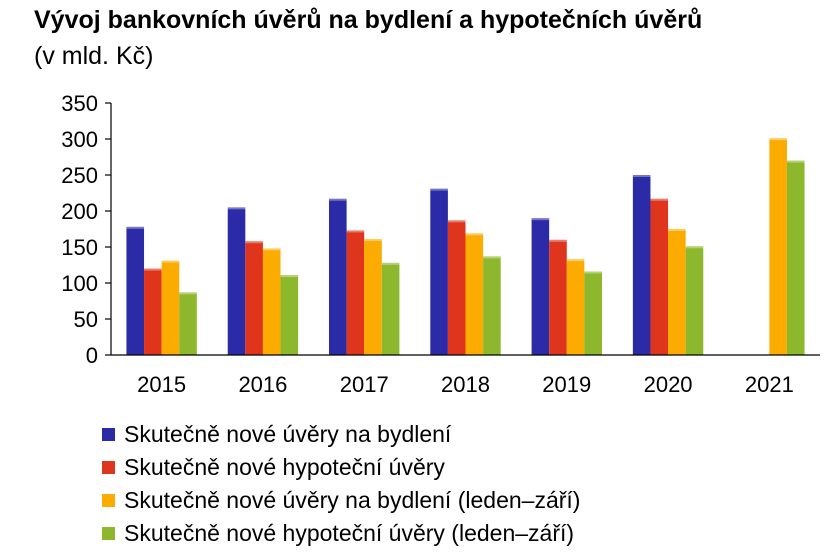 The image size is (830, 558). Describe the element at coordinates (668, 384) in the screenshot. I see `x-tick-label: 2020` at that location.